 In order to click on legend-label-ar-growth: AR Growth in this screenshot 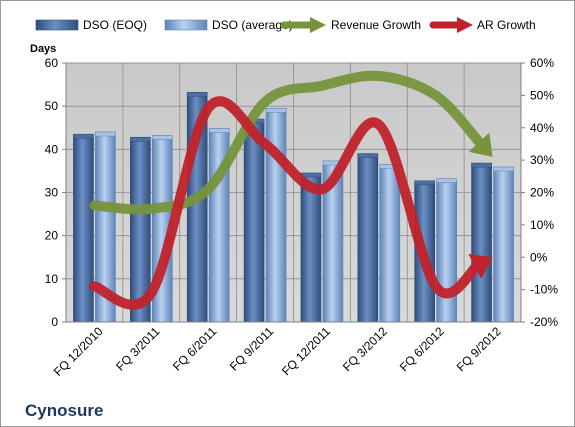, I will do `click(506, 25)`.